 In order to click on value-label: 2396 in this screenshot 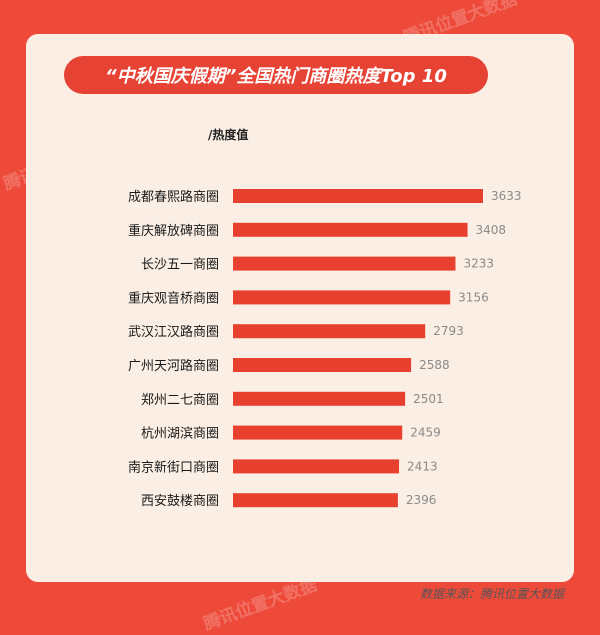, I will do `click(421, 500)`.